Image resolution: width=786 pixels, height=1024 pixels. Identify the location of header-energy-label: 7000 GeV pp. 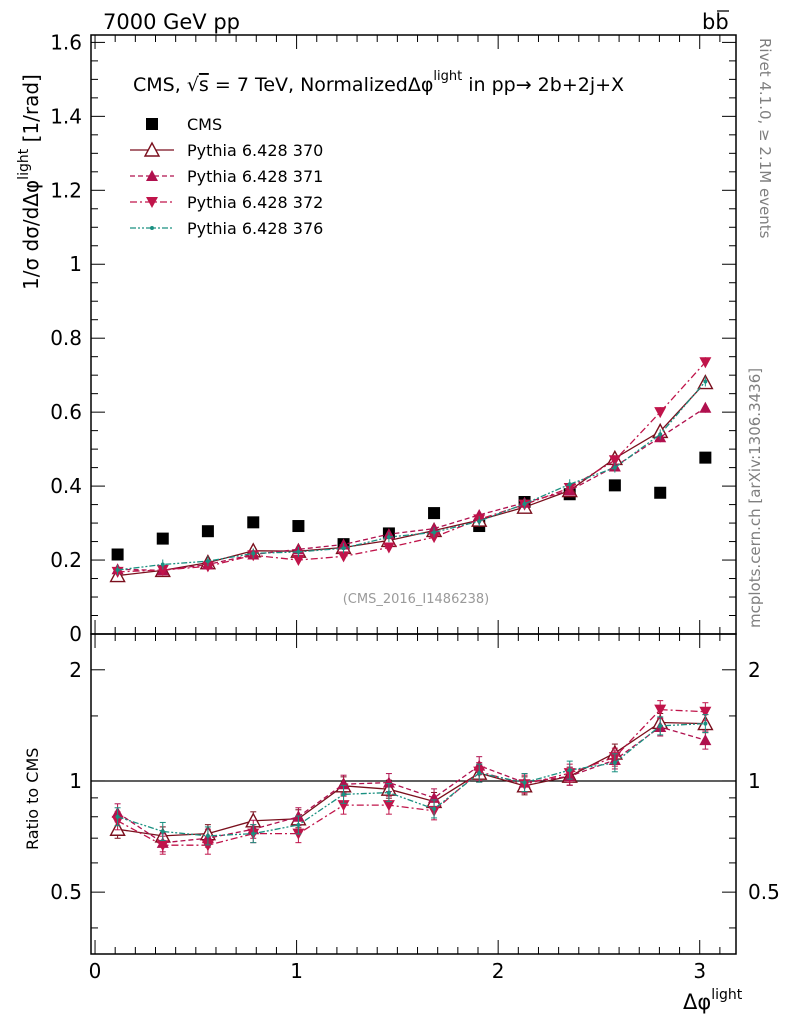
(171, 22).